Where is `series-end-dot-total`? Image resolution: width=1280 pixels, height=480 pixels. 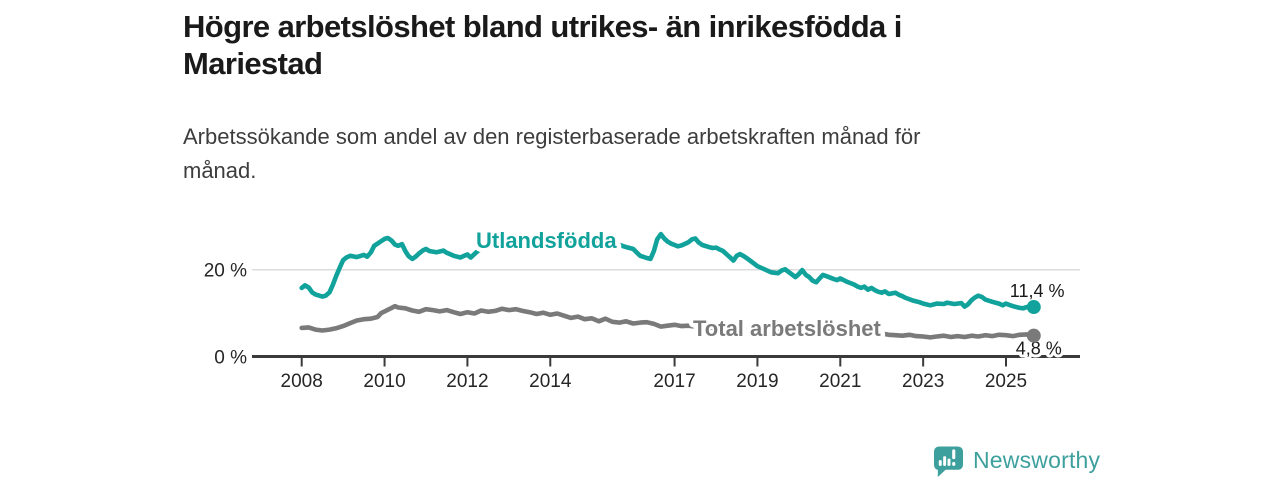 series-end-dot-total is located at coordinates (1033, 335).